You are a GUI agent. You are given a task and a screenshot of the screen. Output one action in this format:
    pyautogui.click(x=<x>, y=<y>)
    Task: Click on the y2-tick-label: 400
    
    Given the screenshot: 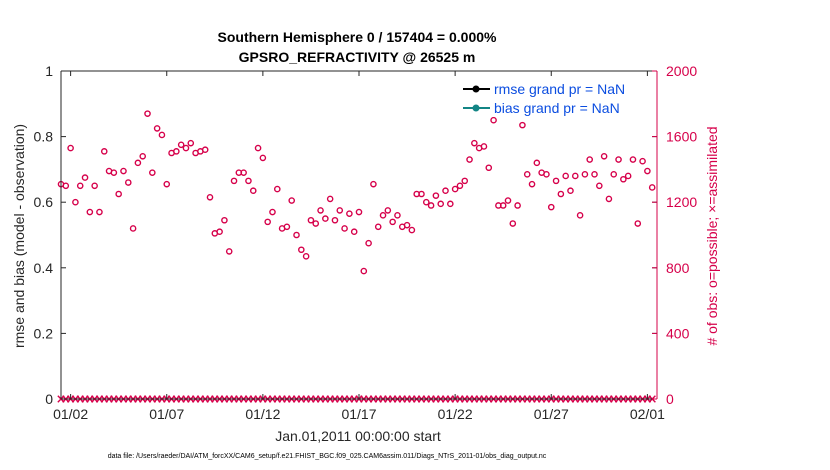 What is the action you would take?
    pyautogui.click(x=678, y=333)
    